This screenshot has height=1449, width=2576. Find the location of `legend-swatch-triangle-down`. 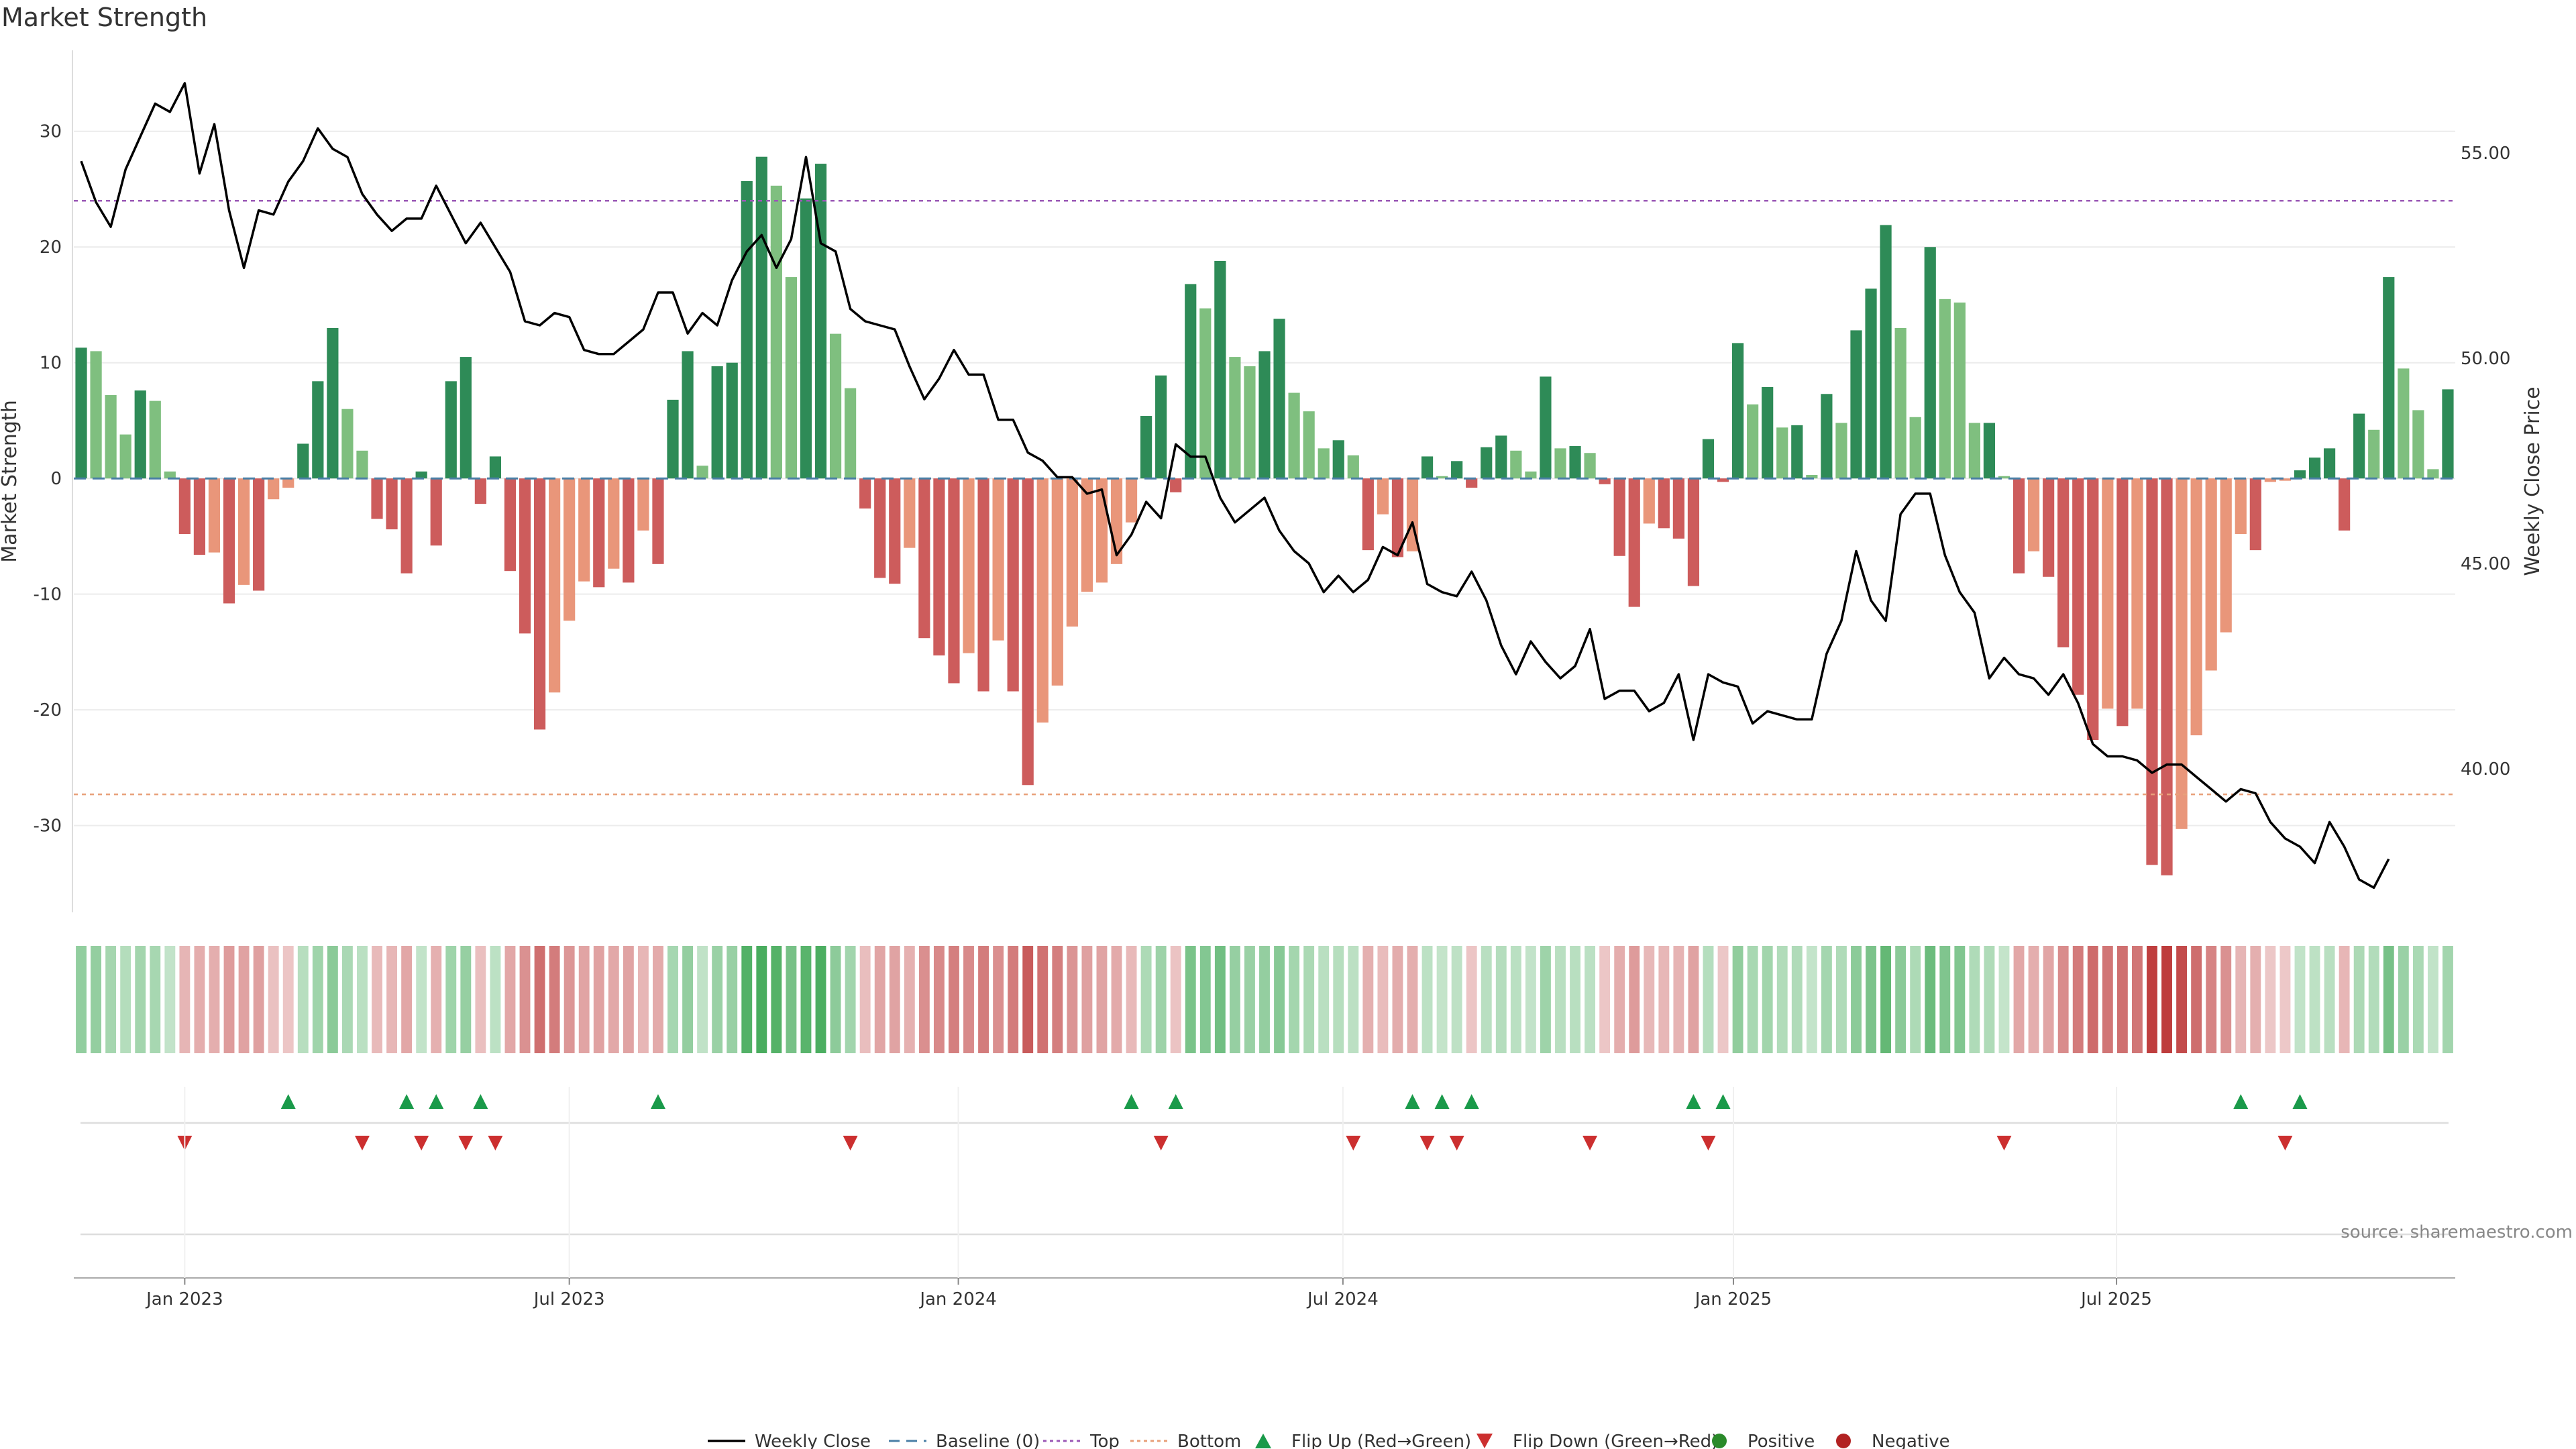

legend-swatch-triangle-down is located at coordinates (1485, 1441).